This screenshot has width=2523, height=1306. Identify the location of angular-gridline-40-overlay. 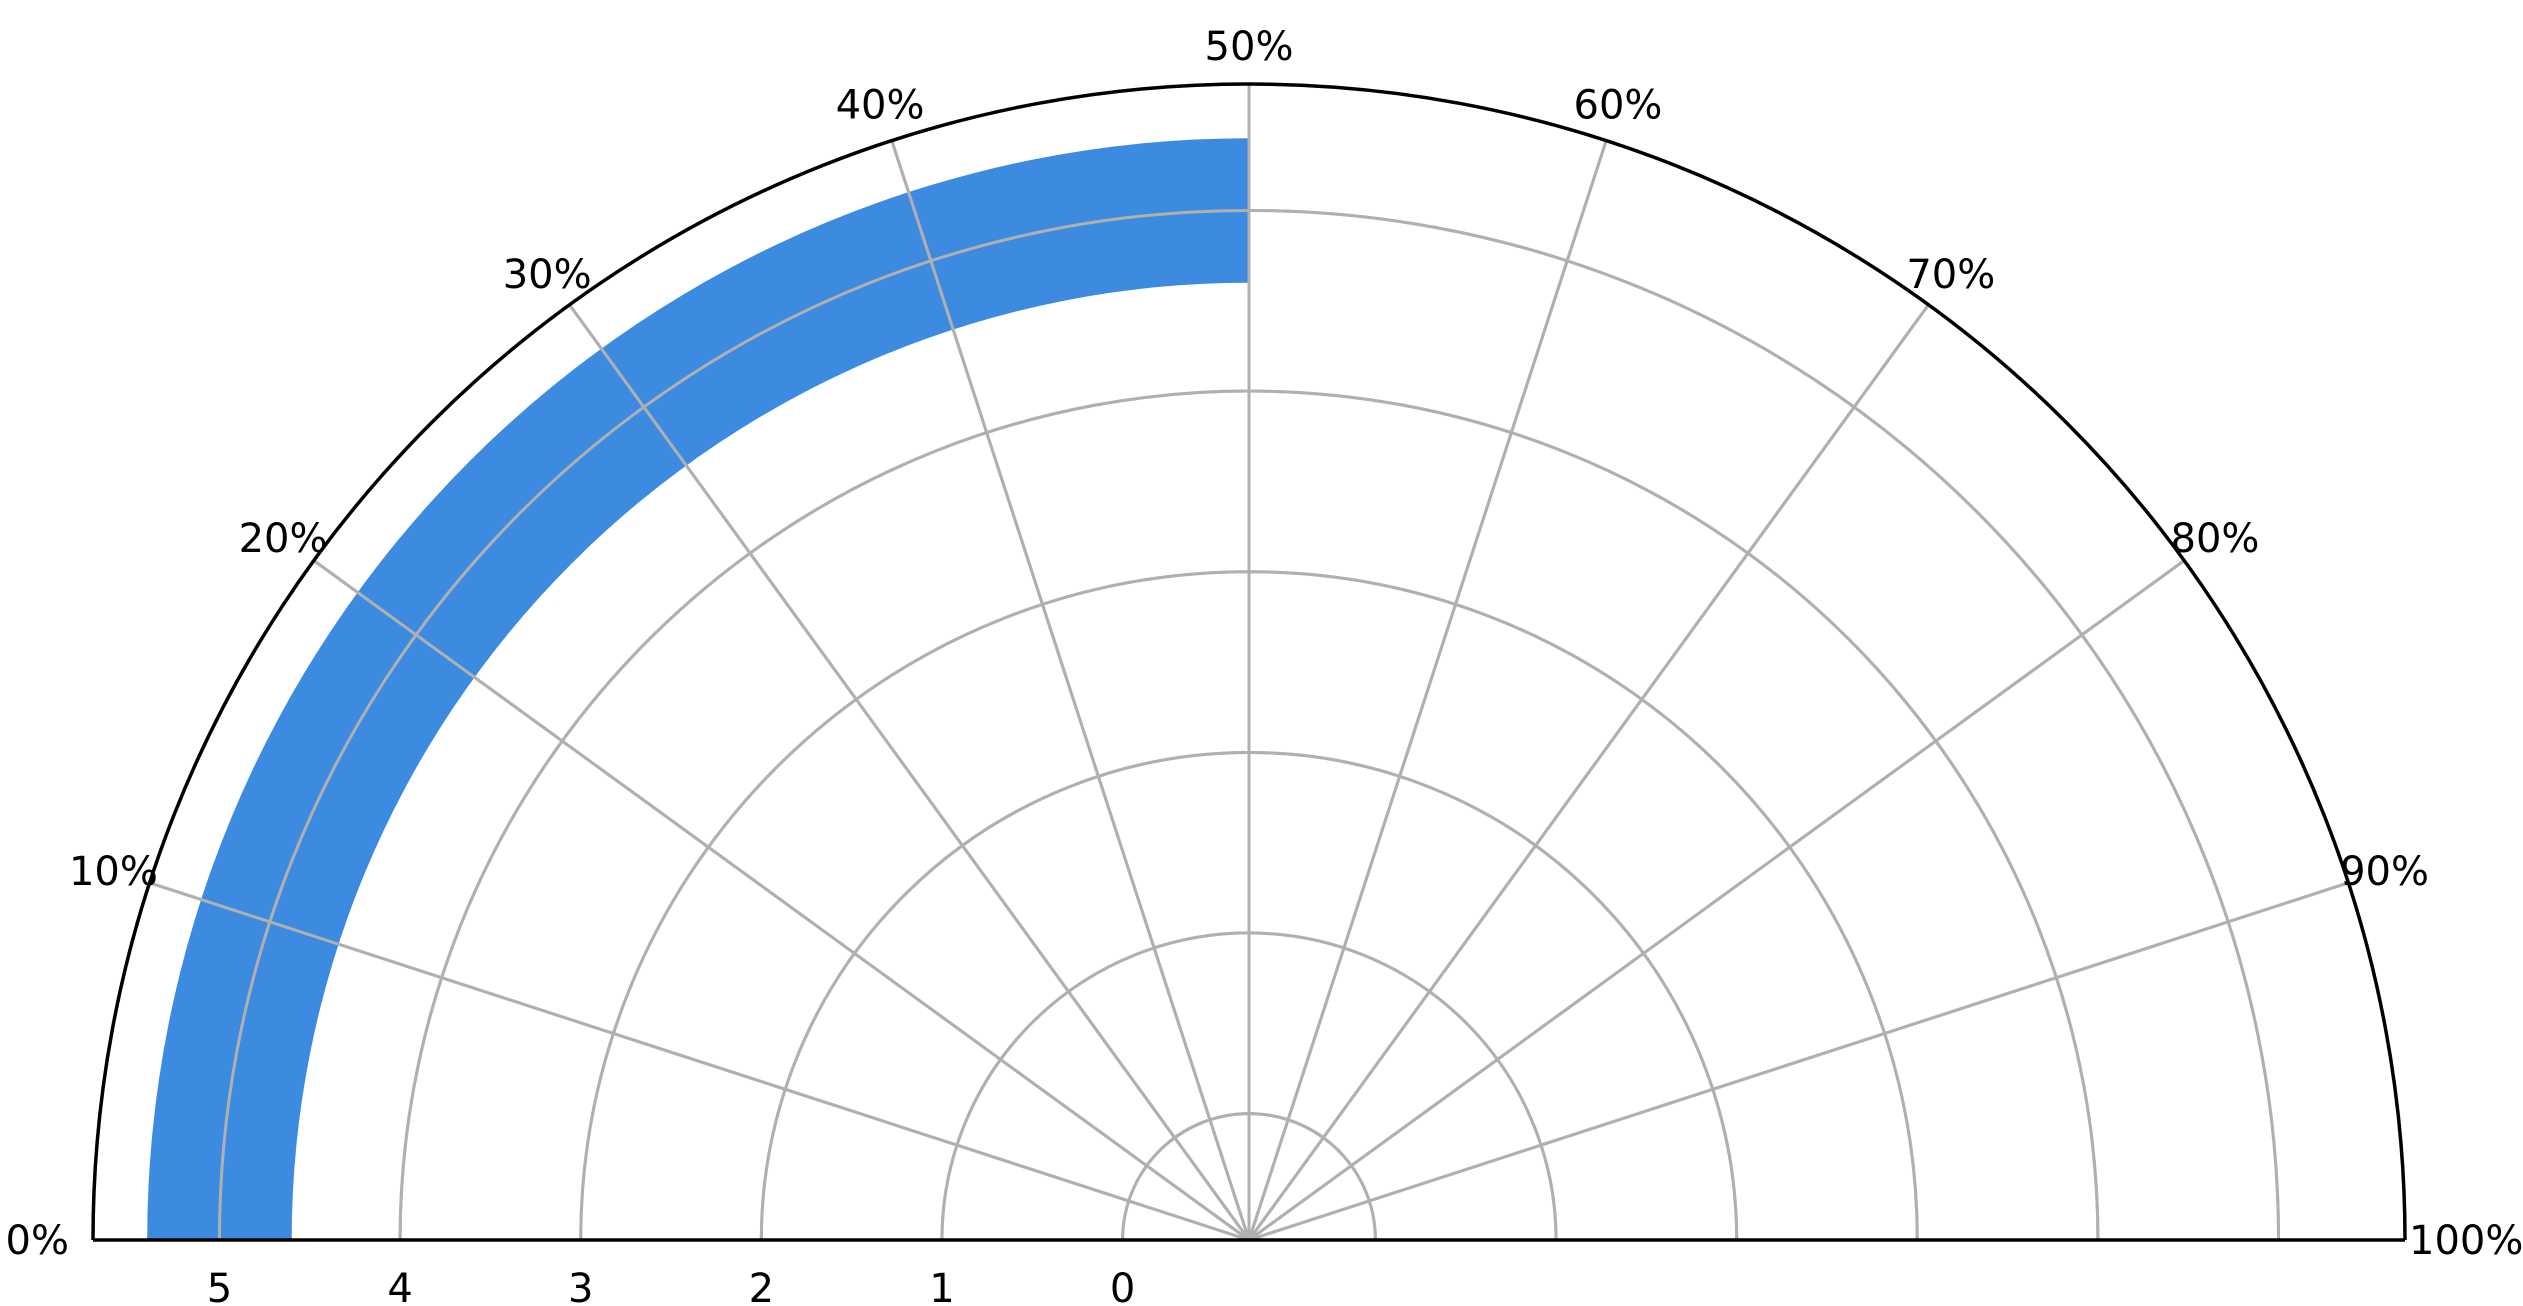
(1070, 690).